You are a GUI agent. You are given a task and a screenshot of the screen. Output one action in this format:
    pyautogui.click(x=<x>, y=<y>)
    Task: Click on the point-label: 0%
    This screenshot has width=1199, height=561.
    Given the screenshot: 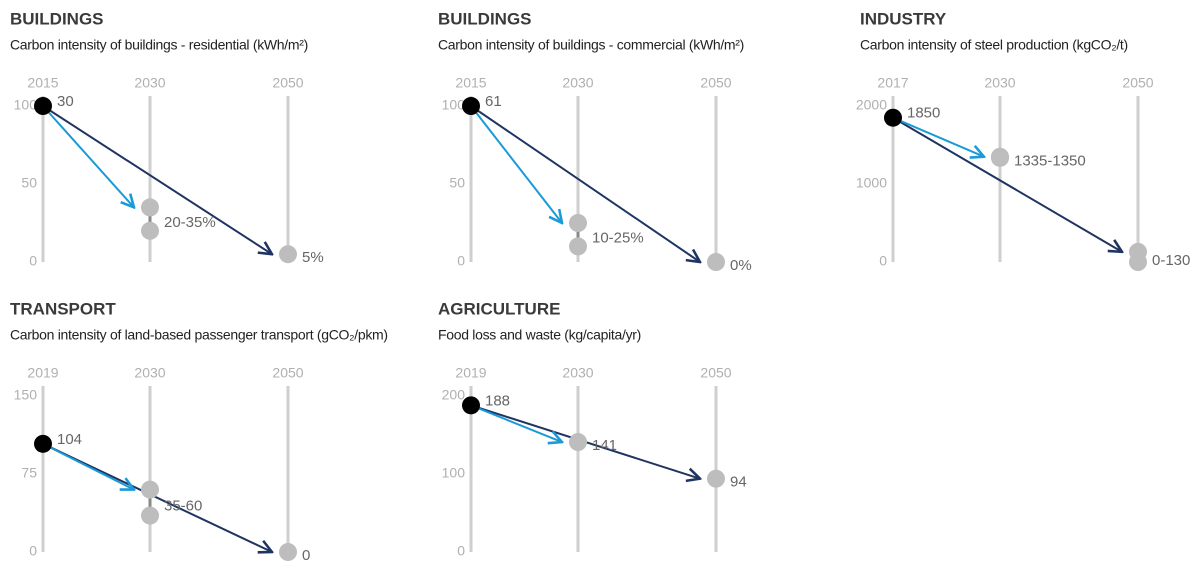 What is the action you would take?
    pyautogui.click(x=741, y=265)
    